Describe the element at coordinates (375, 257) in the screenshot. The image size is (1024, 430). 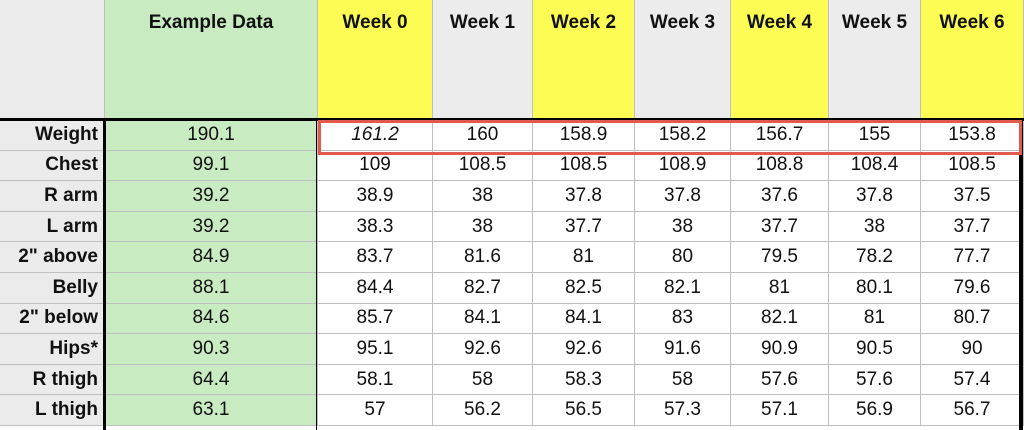
I see `data-cell: 83.7` at that location.